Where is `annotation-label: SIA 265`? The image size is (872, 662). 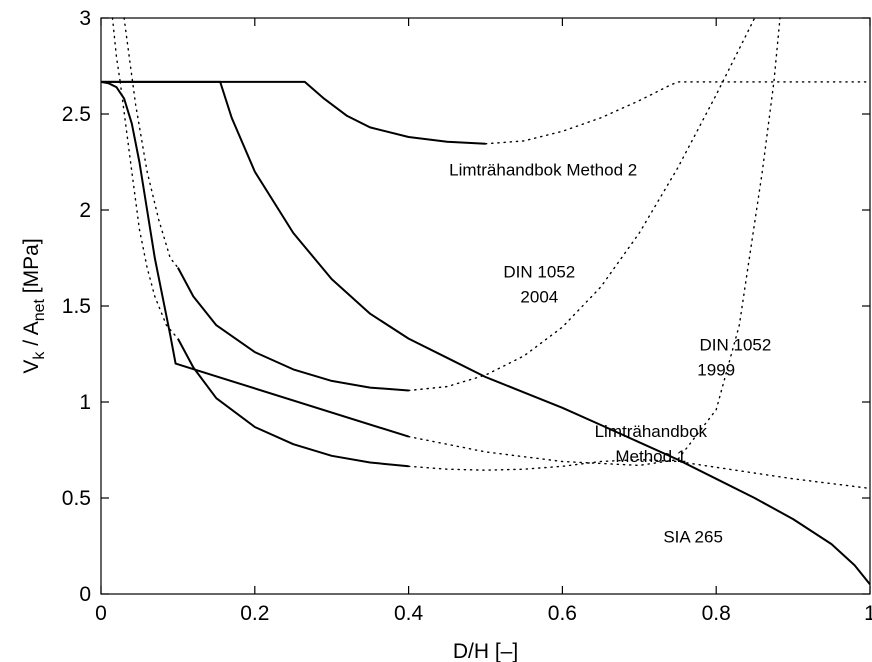 annotation-label: SIA 265 is located at coordinates (693, 536).